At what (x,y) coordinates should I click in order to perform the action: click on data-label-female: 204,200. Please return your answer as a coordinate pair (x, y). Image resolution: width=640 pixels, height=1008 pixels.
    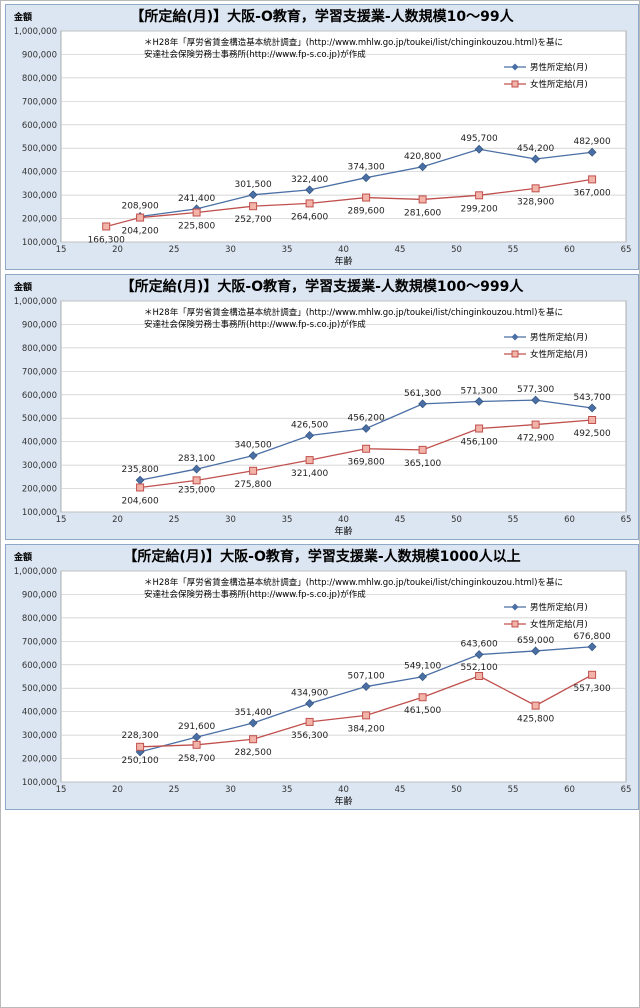
    Looking at the image, I should click on (139, 232).